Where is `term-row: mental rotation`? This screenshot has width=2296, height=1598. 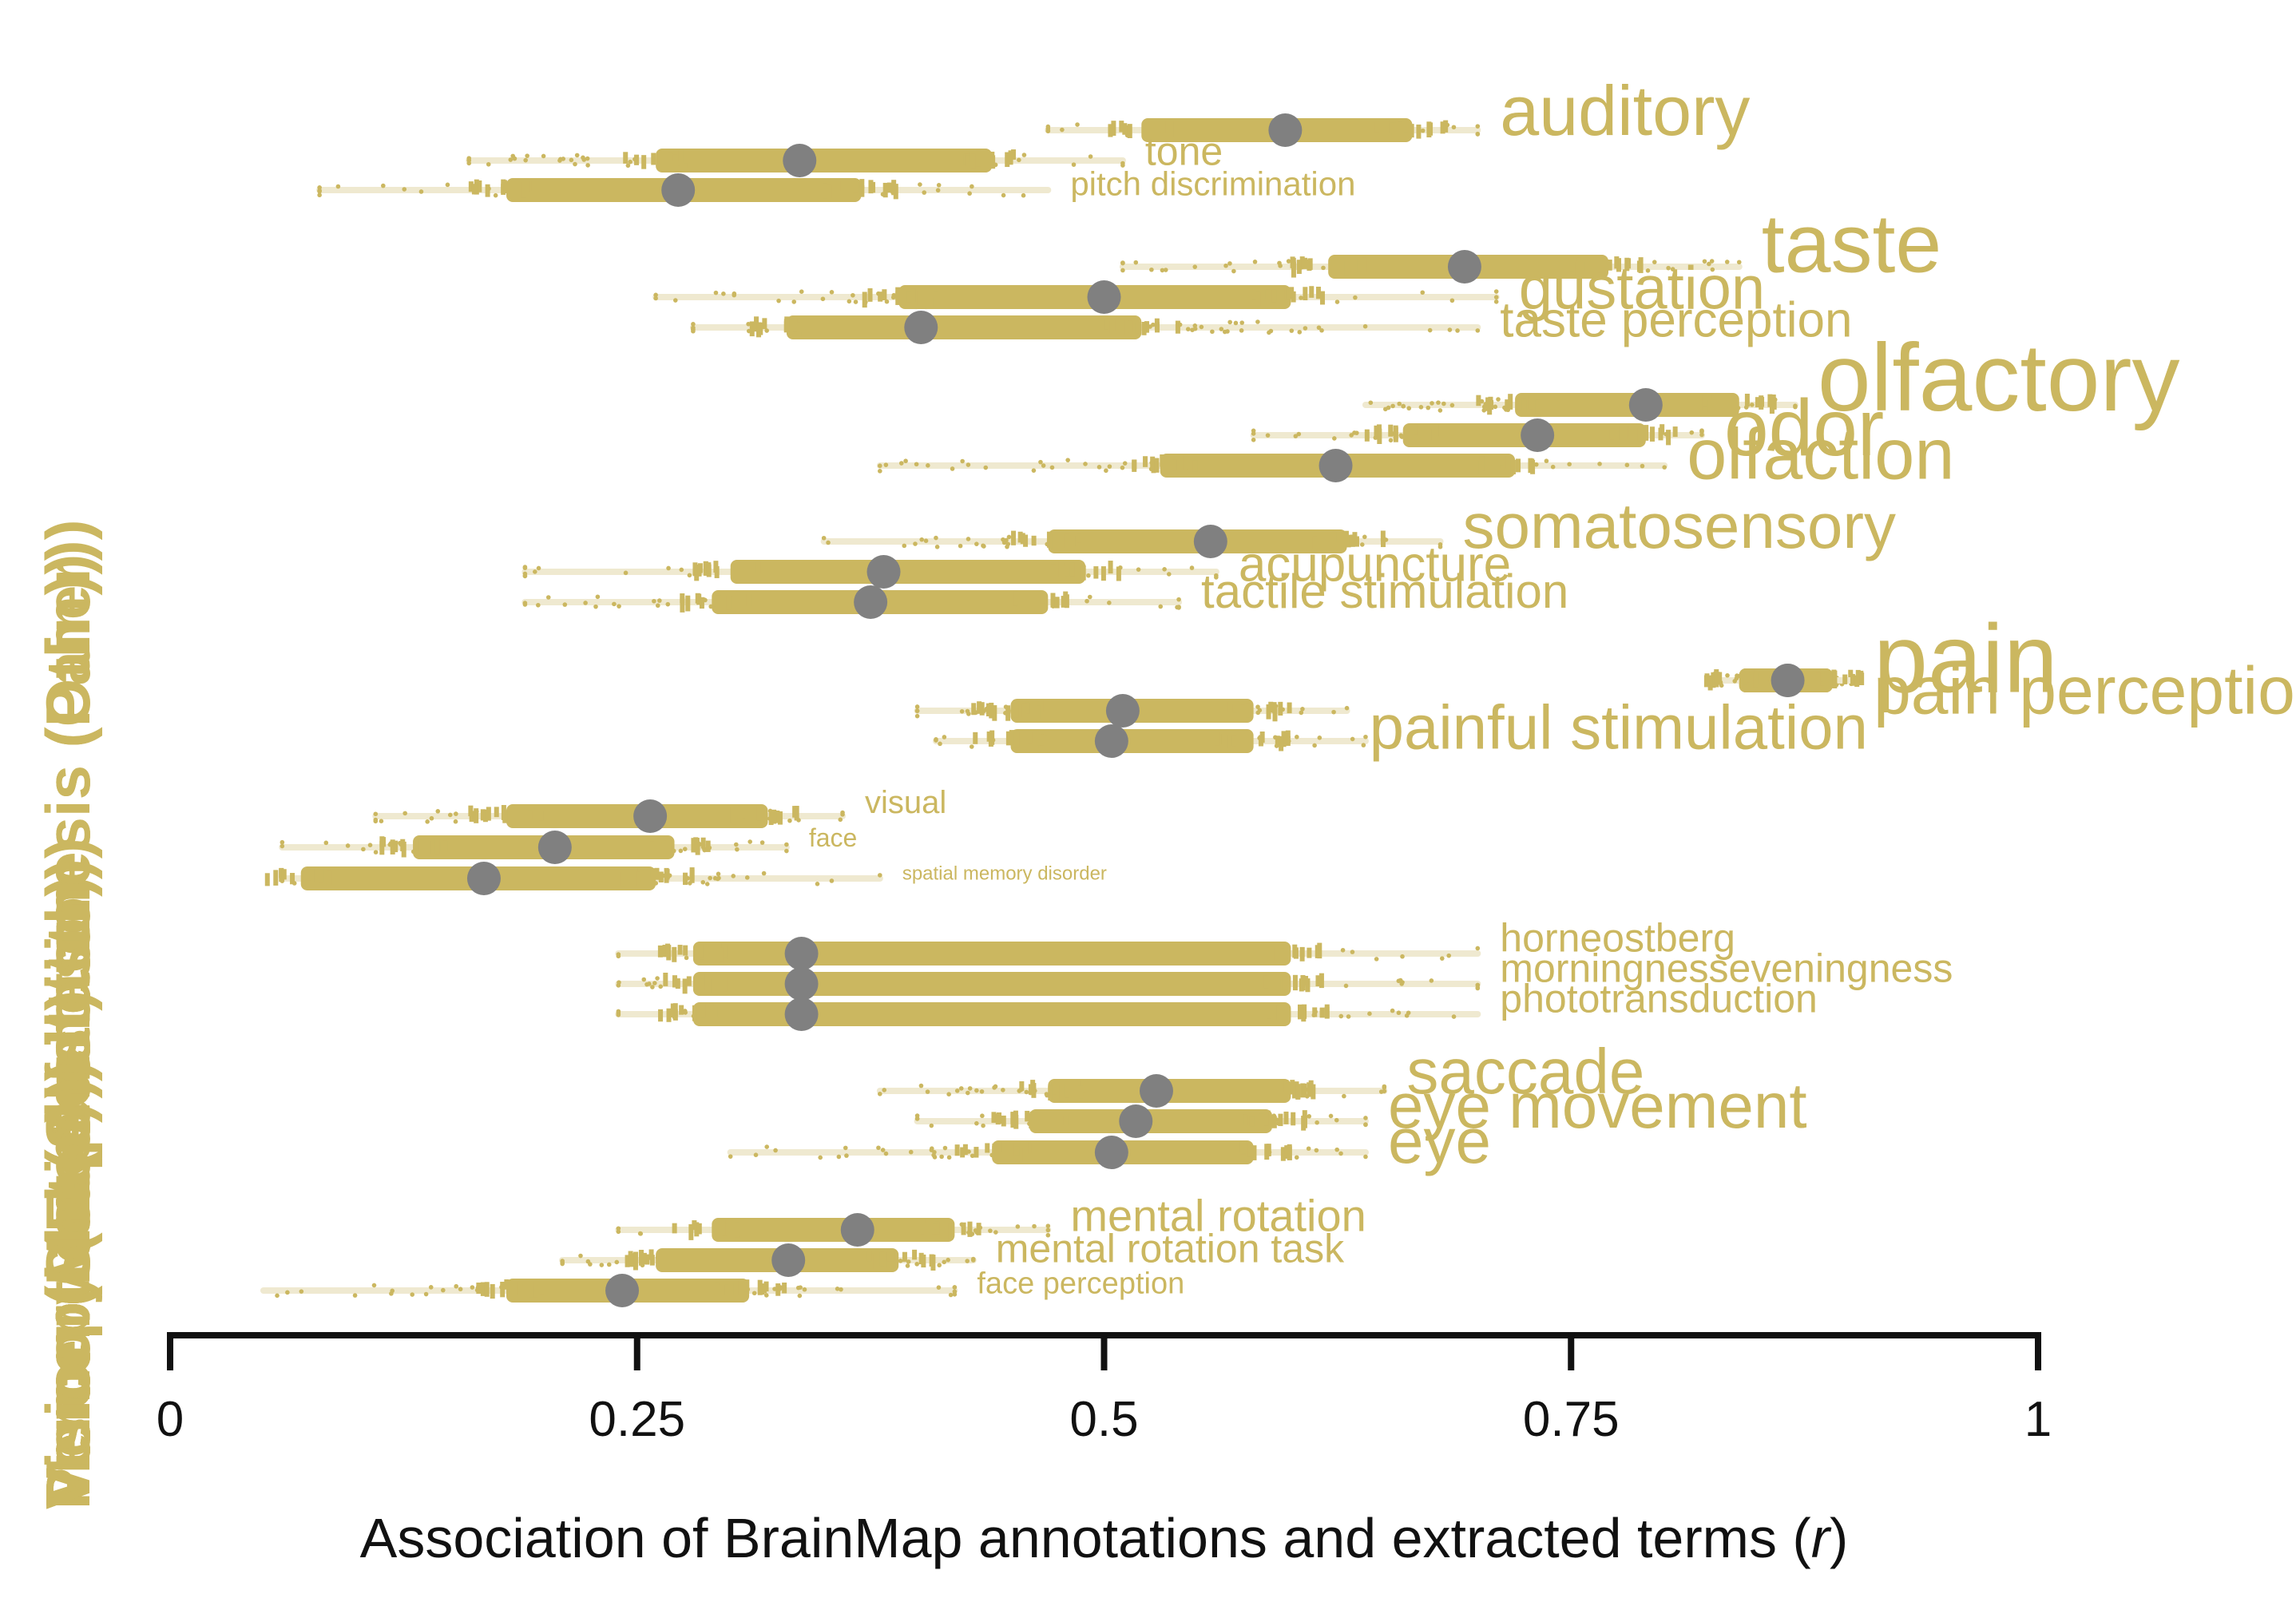
term-row: mental rotation is located at coordinates (991, 1219).